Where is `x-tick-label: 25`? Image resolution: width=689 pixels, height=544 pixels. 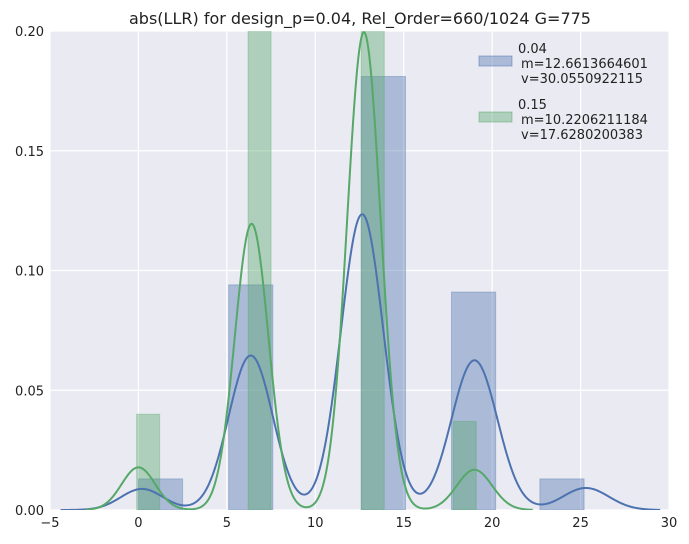 x-tick-label: 25 is located at coordinates (580, 523).